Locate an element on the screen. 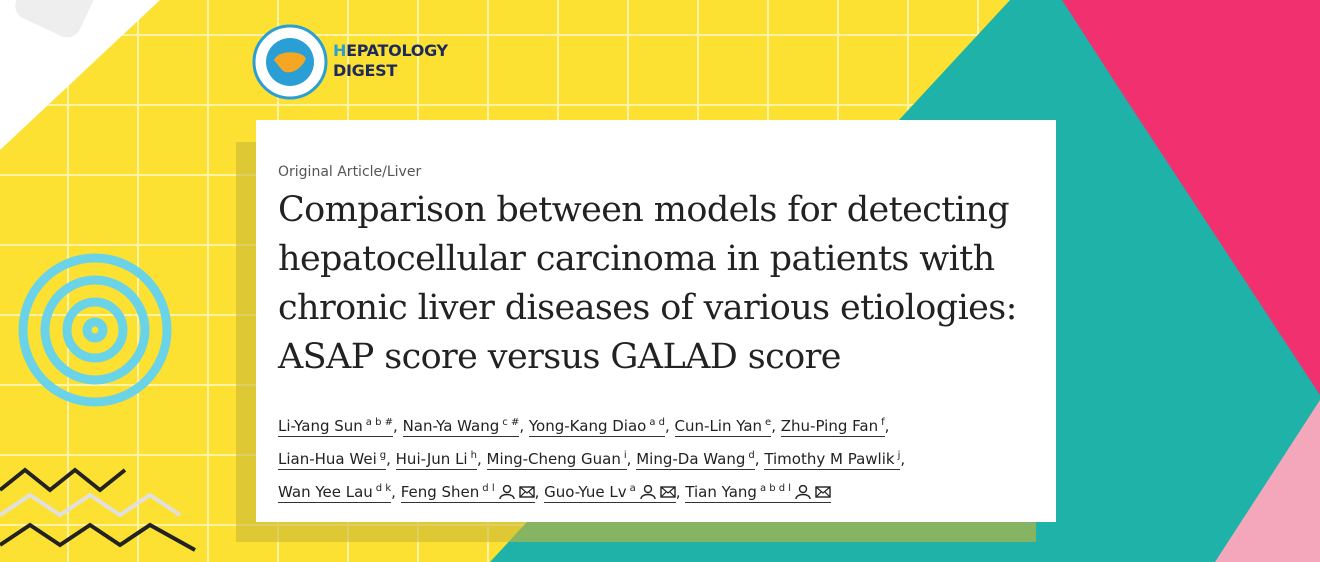  affiliation: a b d l is located at coordinates (775, 488).